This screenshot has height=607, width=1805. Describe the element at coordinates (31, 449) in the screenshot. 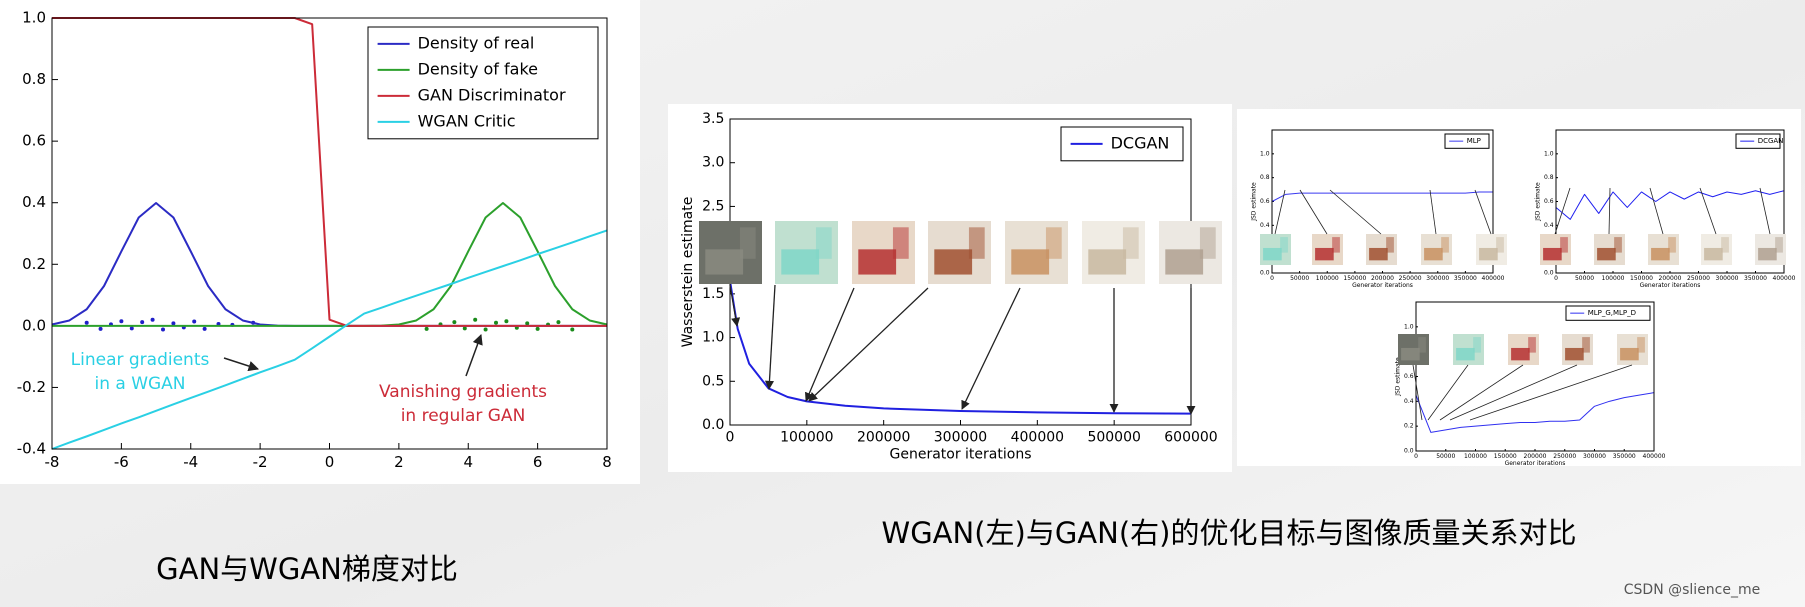

I see `y-tick-label: -0.4` at that location.